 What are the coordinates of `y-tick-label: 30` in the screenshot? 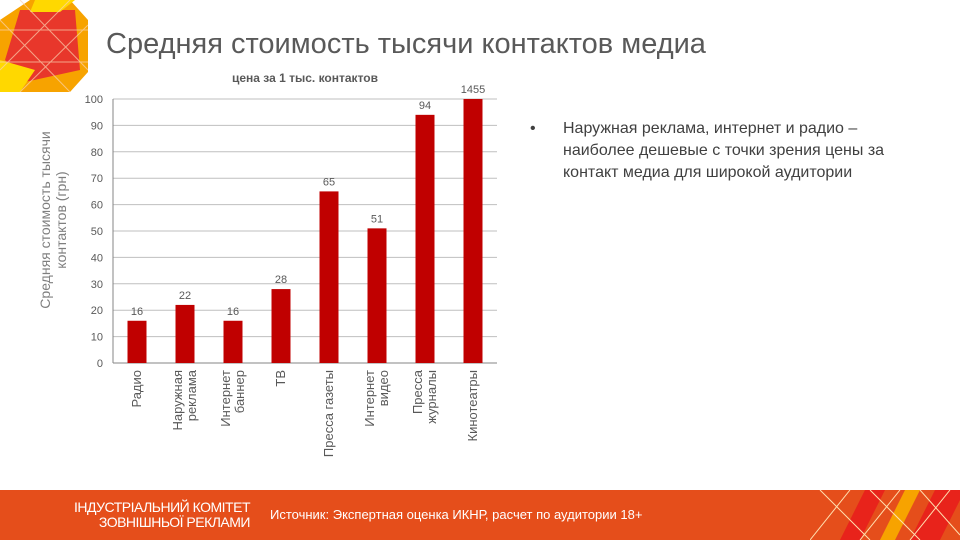 It's located at (97, 285).